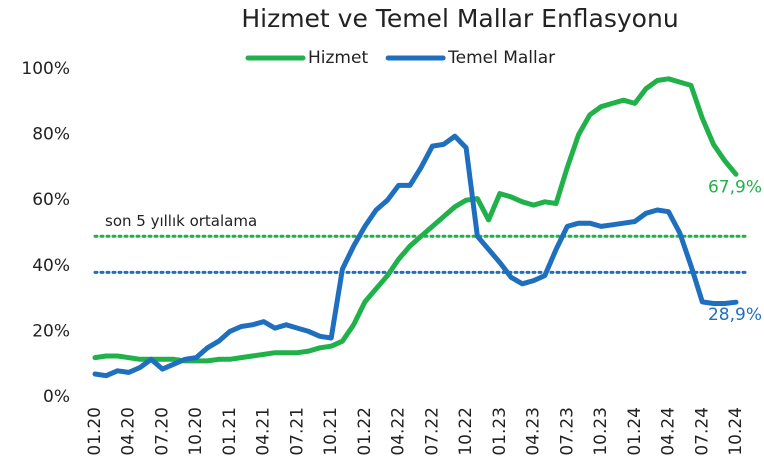  Describe the element at coordinates (601, 431) in the screenshot. I see `x-tick-label: 10.23` at that location.